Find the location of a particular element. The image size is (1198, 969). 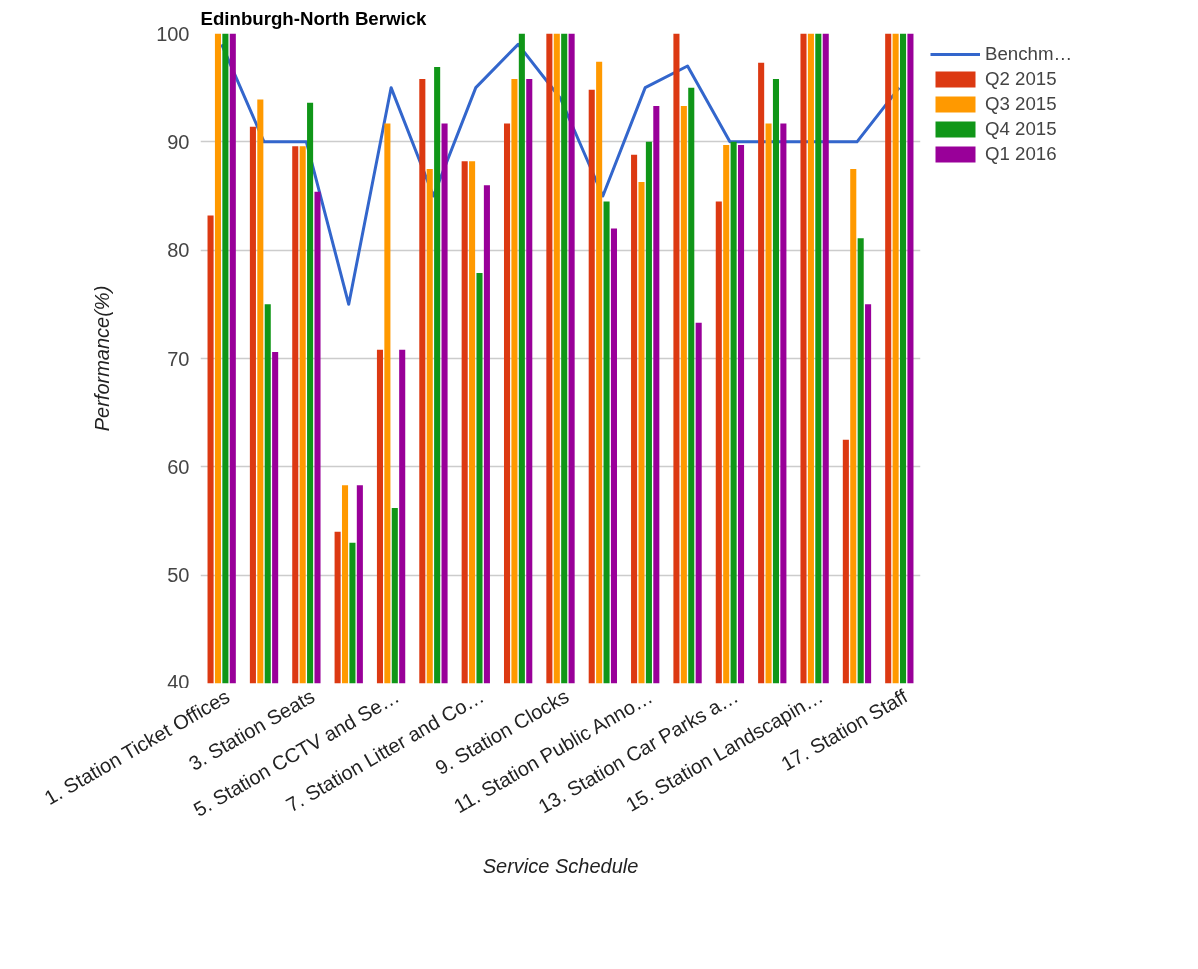

x-axis-title: Service Schedule is located at coordinates (560, 865).